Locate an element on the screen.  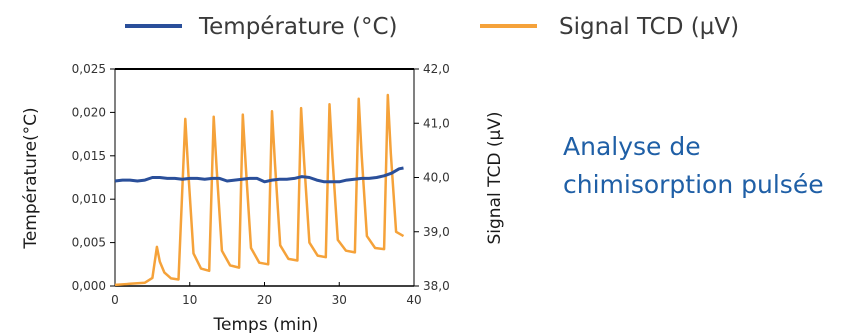
y-left-tick-label: 0,010 is located at coordinates (89, 199).